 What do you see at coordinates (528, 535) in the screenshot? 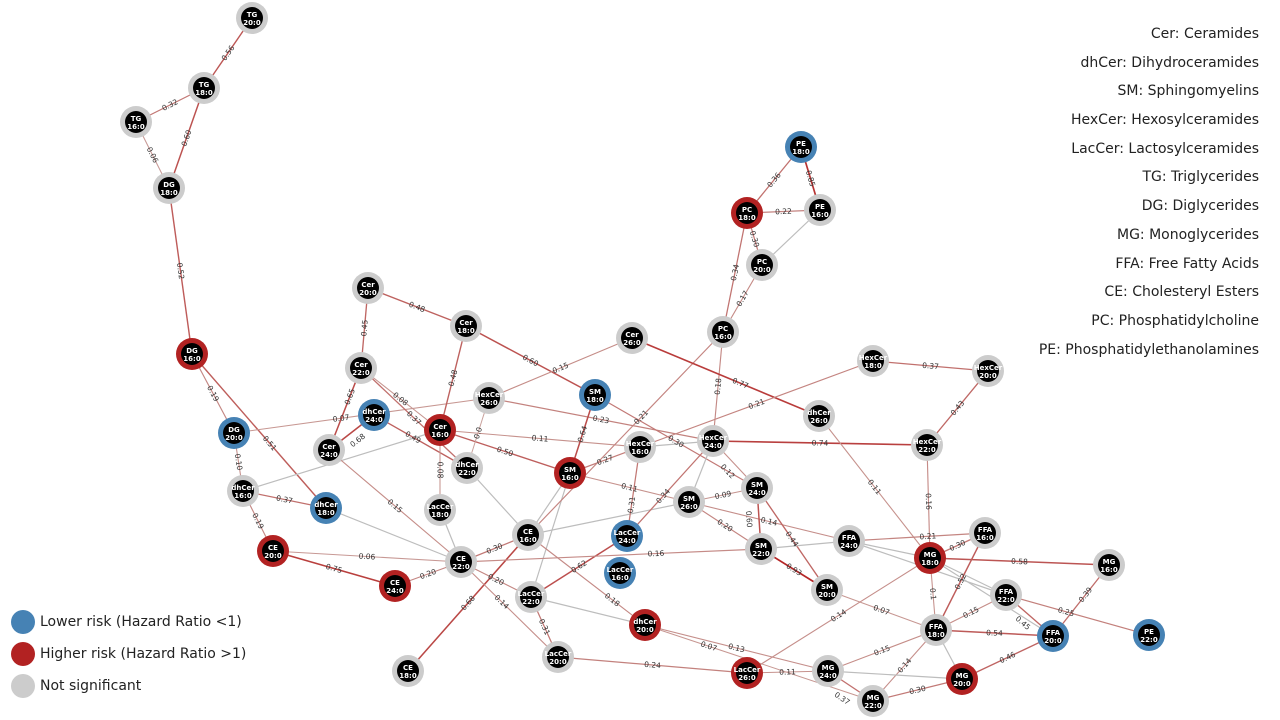
I see `lipid-node: CE 16:0` at bounding box center [528, 535].